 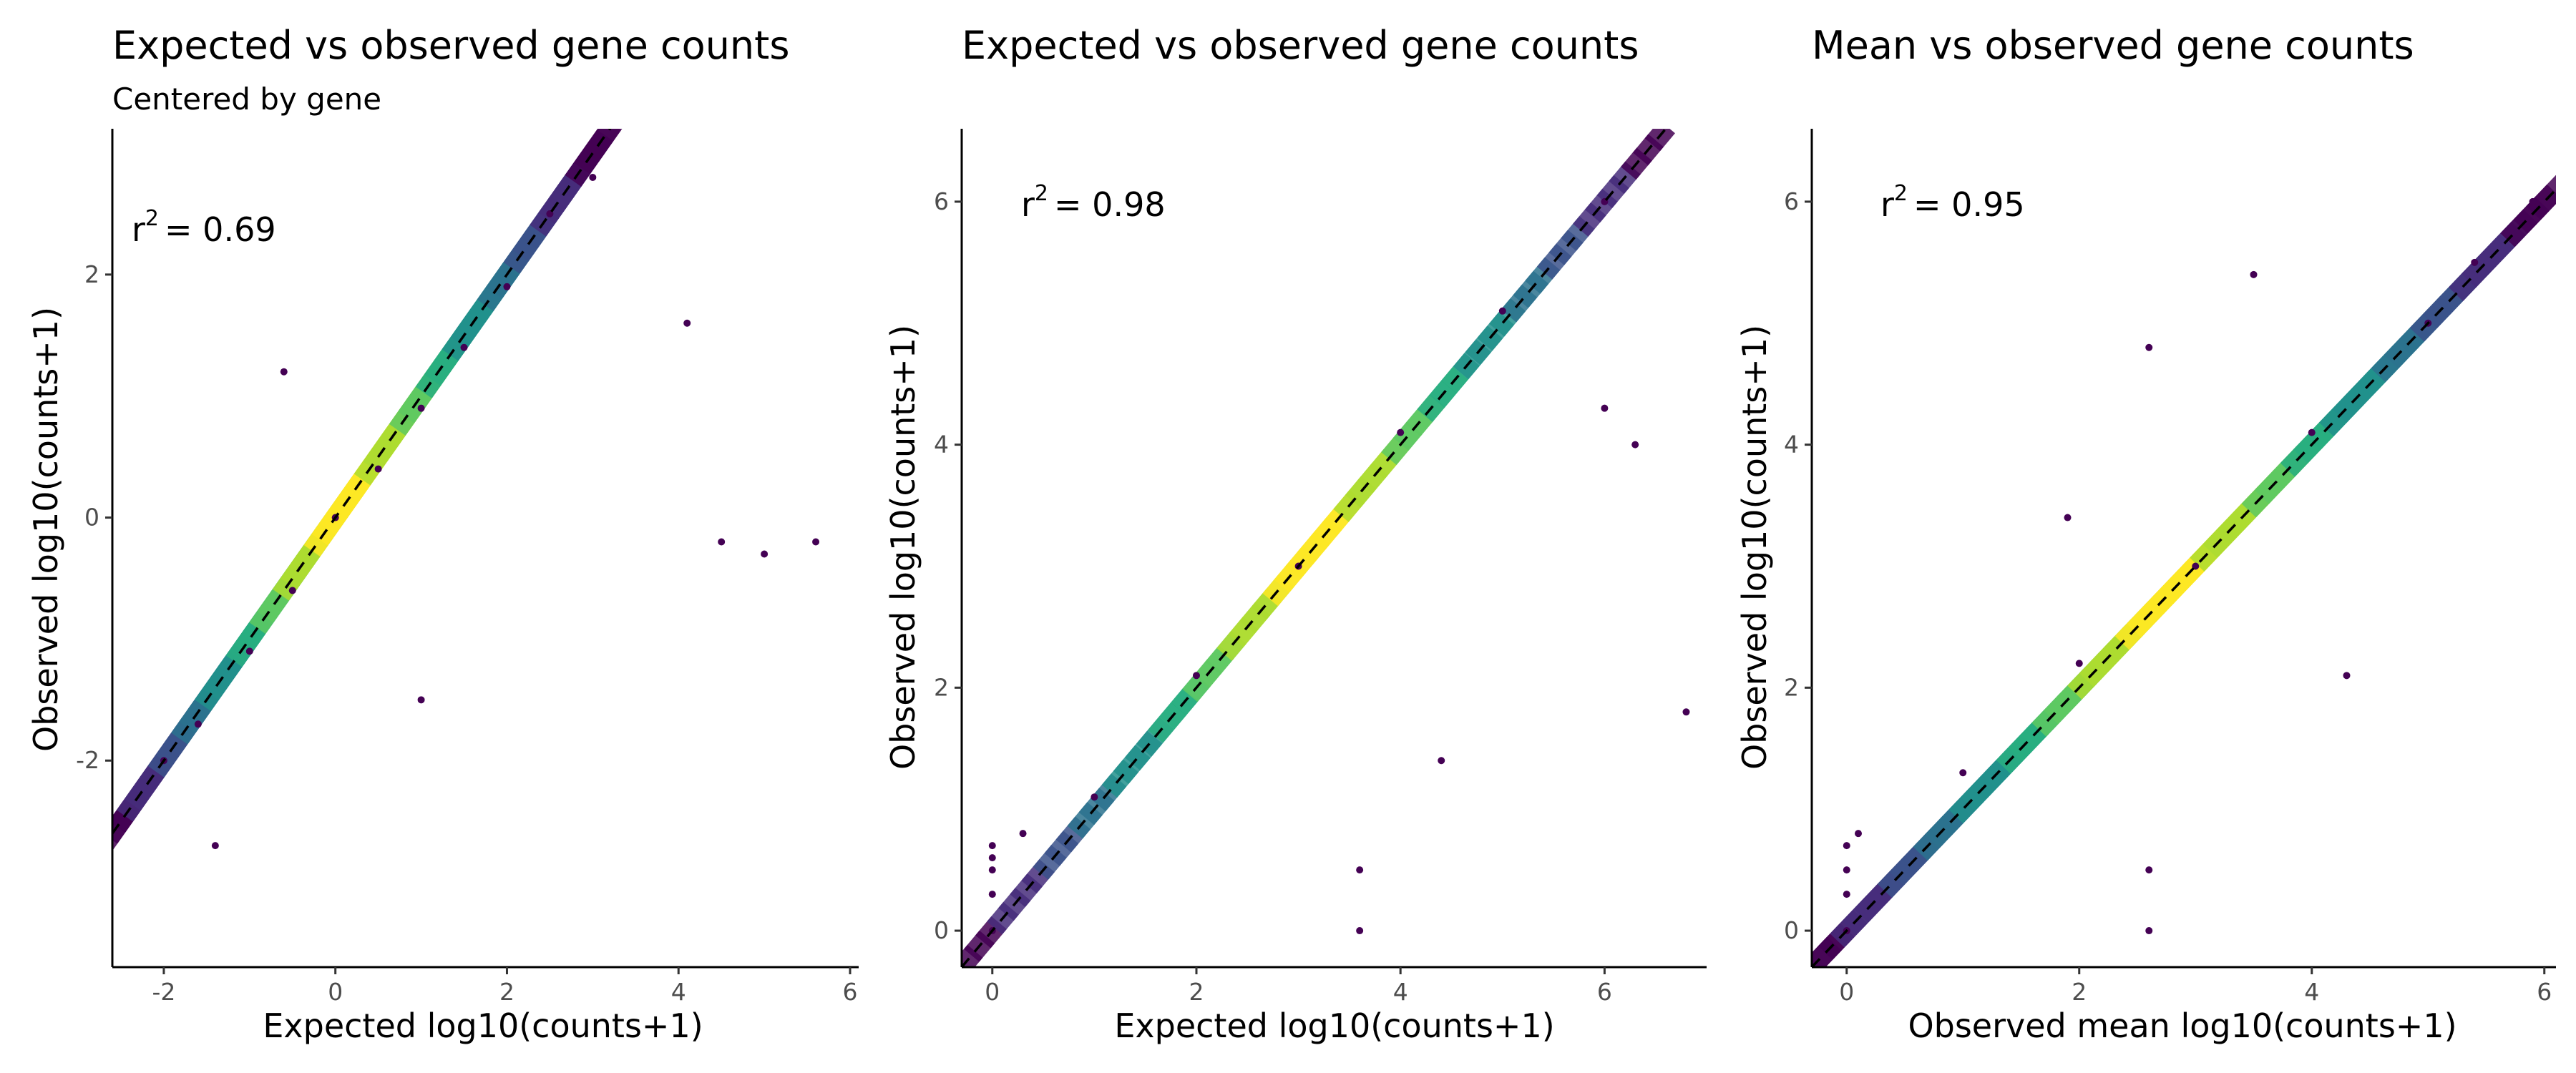 I want to click on panel-2-y-axis-title: Observed log10(counts+1), so click(x=903, y=547).